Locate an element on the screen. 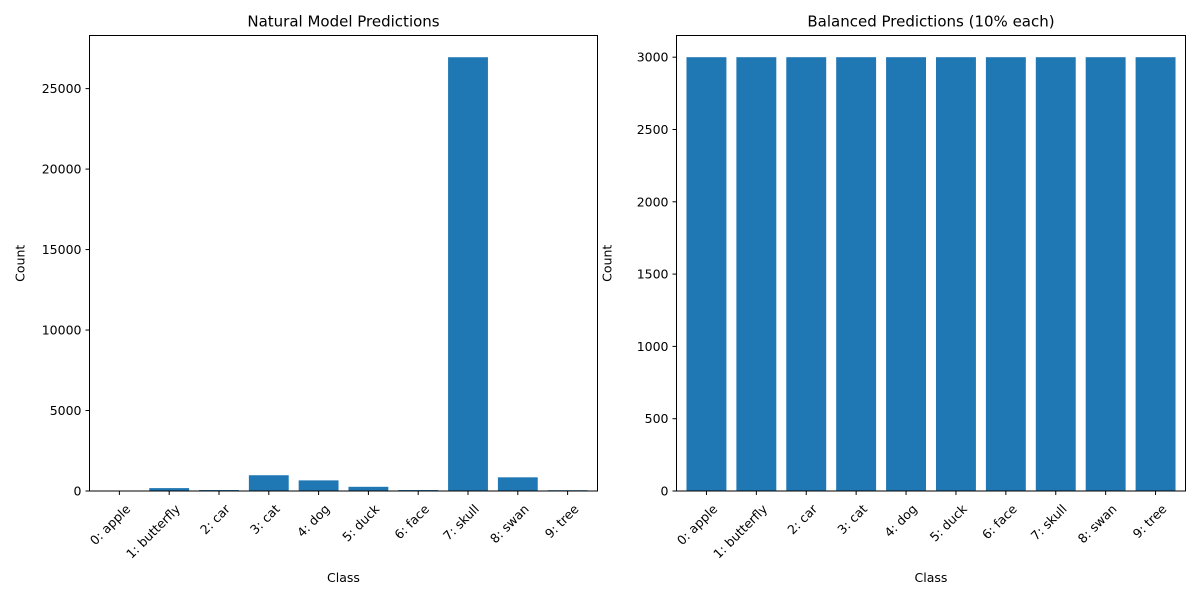 The image size is (1200, 600). y-tick-label: 1500 is located at coordinates (653, 274).